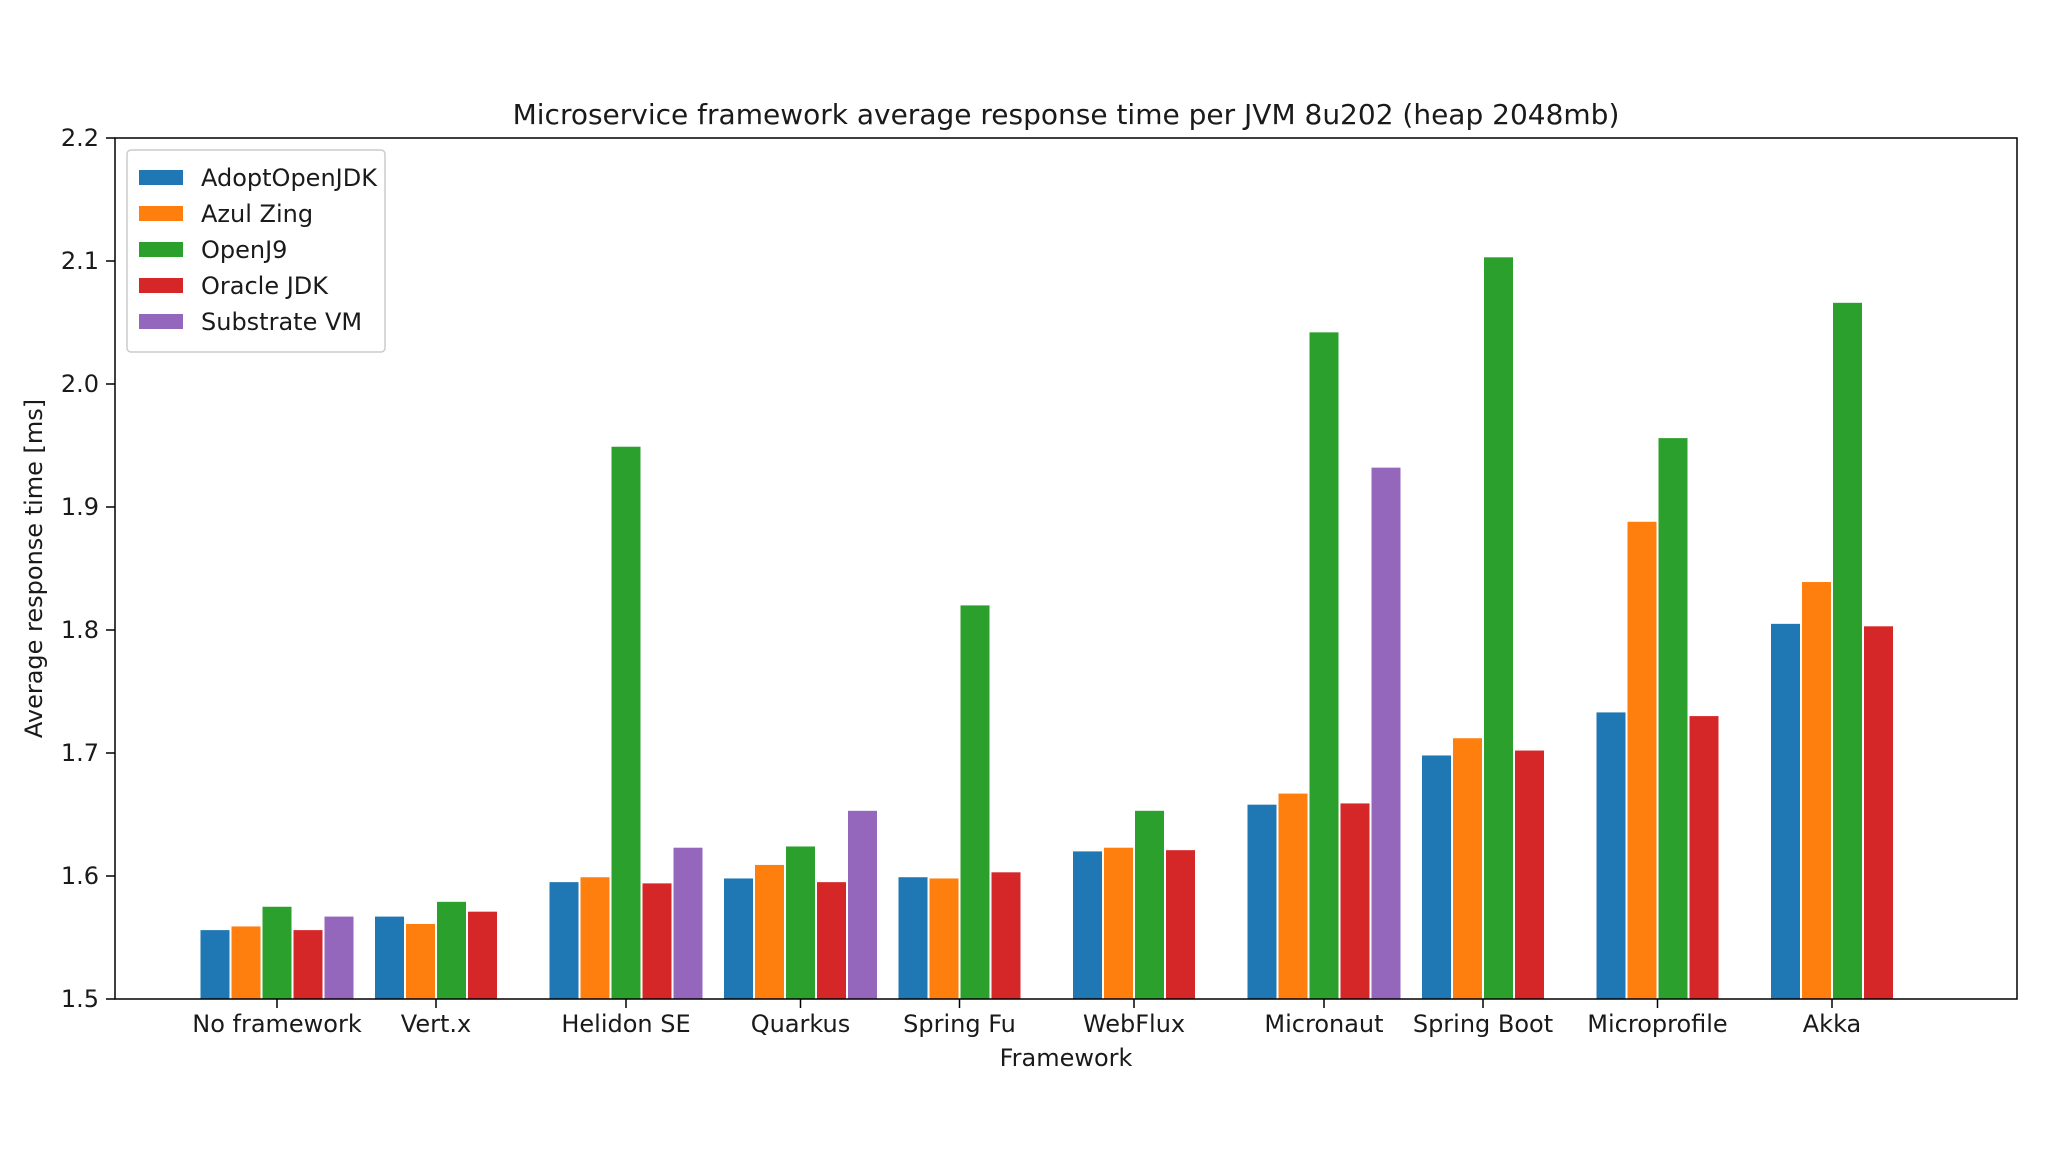 Image resolution: width=2048 pixels, height=1157 pixels. What do you see at coordinates (281, 322) in the screenshot?
I see `legend-label: Substrate VM` at bounding box center [281, 322].